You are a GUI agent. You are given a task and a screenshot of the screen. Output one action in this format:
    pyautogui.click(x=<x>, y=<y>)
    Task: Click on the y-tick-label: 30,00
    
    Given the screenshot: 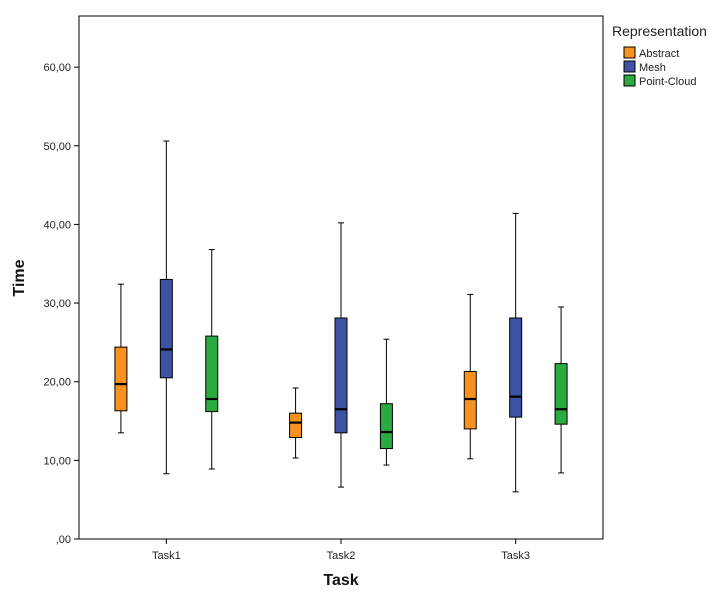 What is the action you would take?
    pyautogui.click(x=57, y=304)
    